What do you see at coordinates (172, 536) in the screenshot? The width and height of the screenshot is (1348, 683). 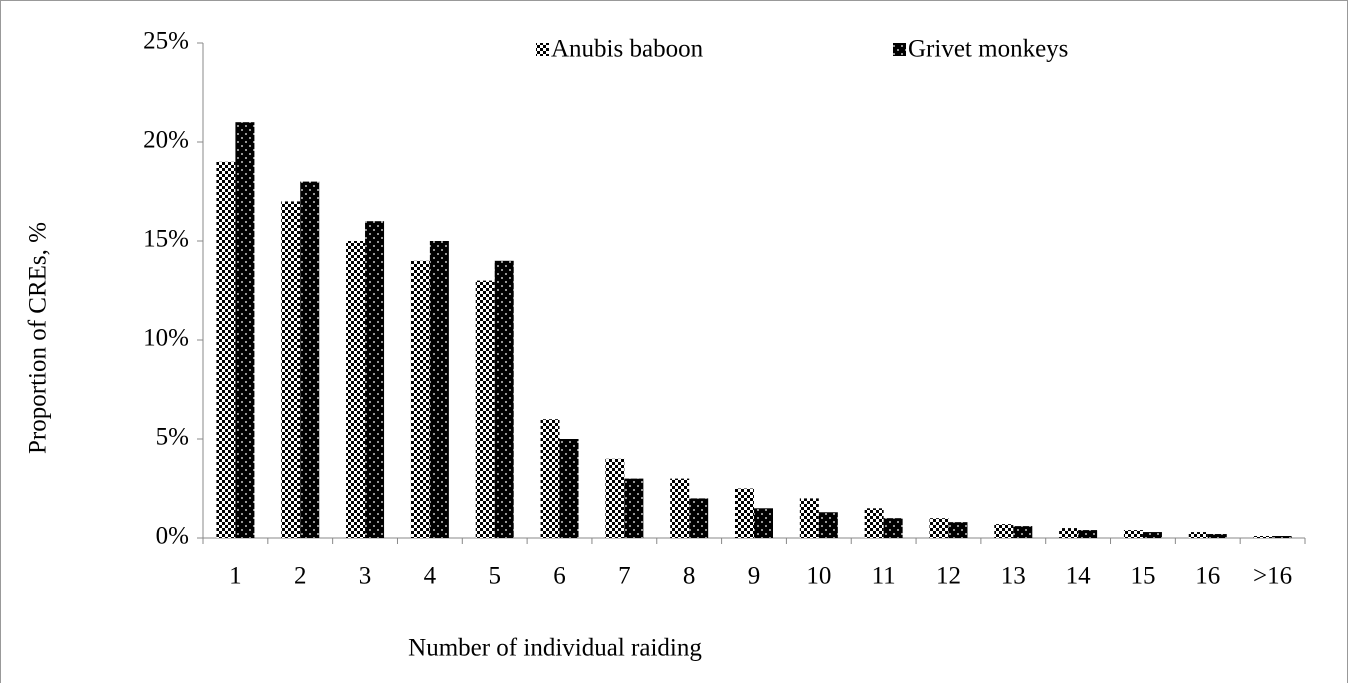 I see `y-tick-label: 0%` at bounding box center [172, 536].